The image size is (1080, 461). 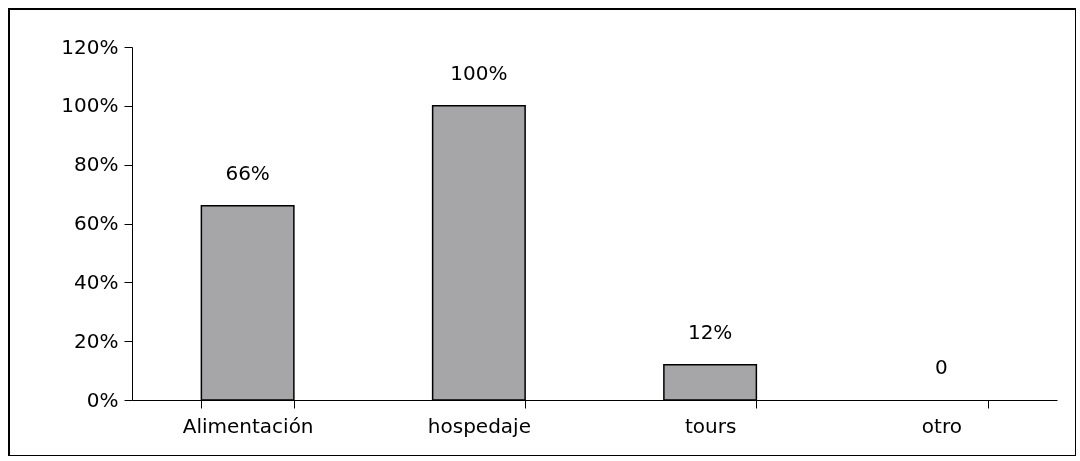 I want to click on y-tick-label: 20%, so click(x=96, y=340).